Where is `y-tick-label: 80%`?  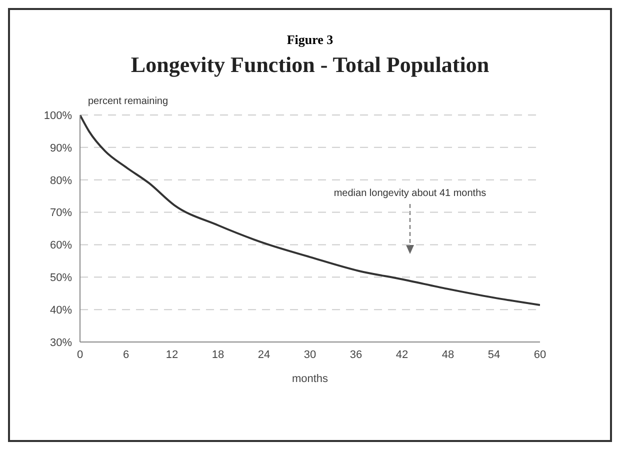 y-tick-label: 80% is located at coordinates (61, 180).